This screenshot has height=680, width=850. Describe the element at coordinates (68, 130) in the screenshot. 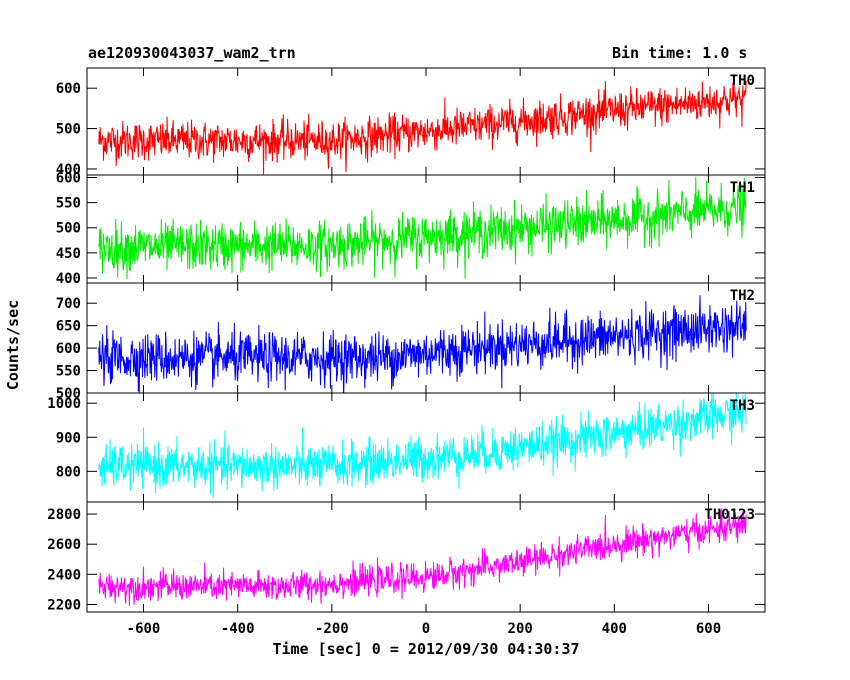

I see `y-tick-label-th0: 500` at that location.